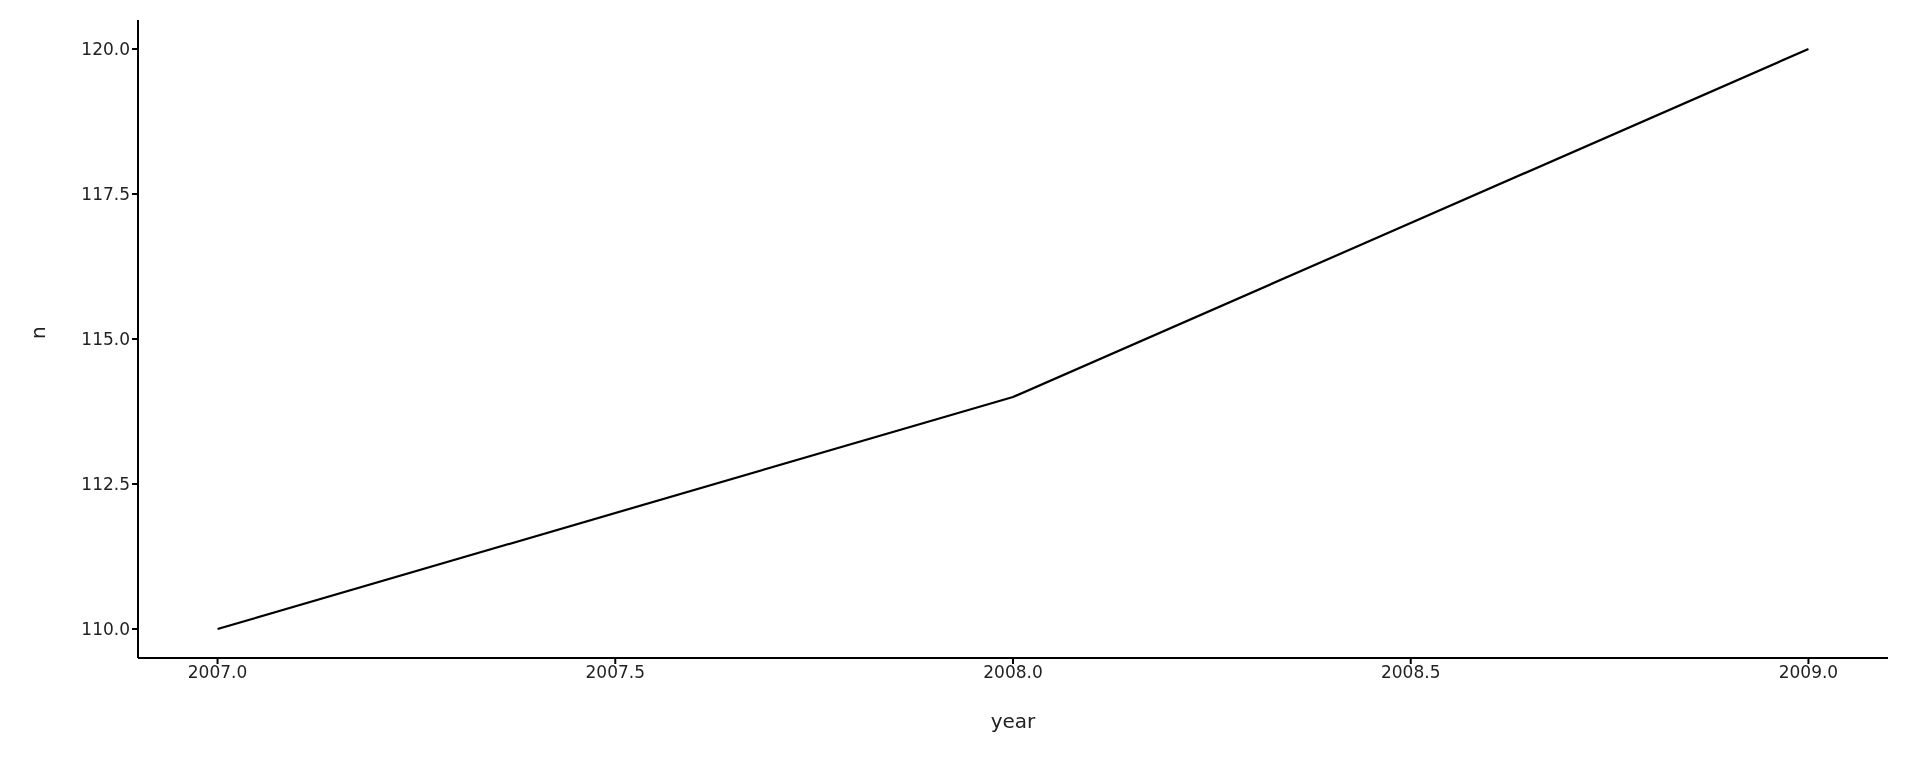 The height and width of the screenshot is (768, 1920). What do you see at coordinates (1013, 721) in the screenshot?
I see `x-axis-title: year` at bounding box center [1013, 721].